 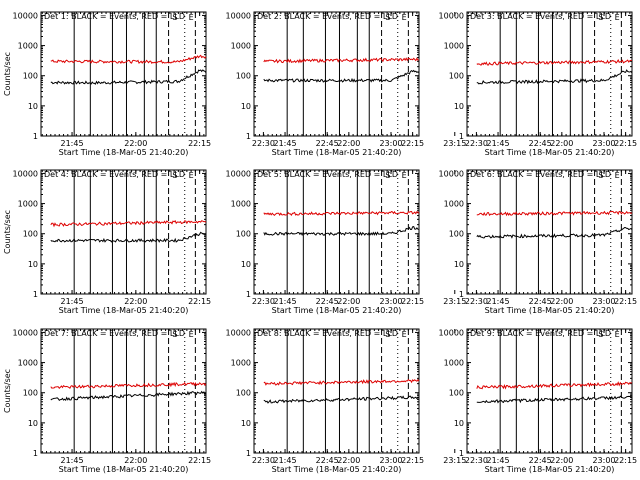 What do you see at coordinates (114, 333) in the screenshot?
I see `panel-title: Det 7: BLACK = Events, RED = LLD` at bounding box center [114, 333].